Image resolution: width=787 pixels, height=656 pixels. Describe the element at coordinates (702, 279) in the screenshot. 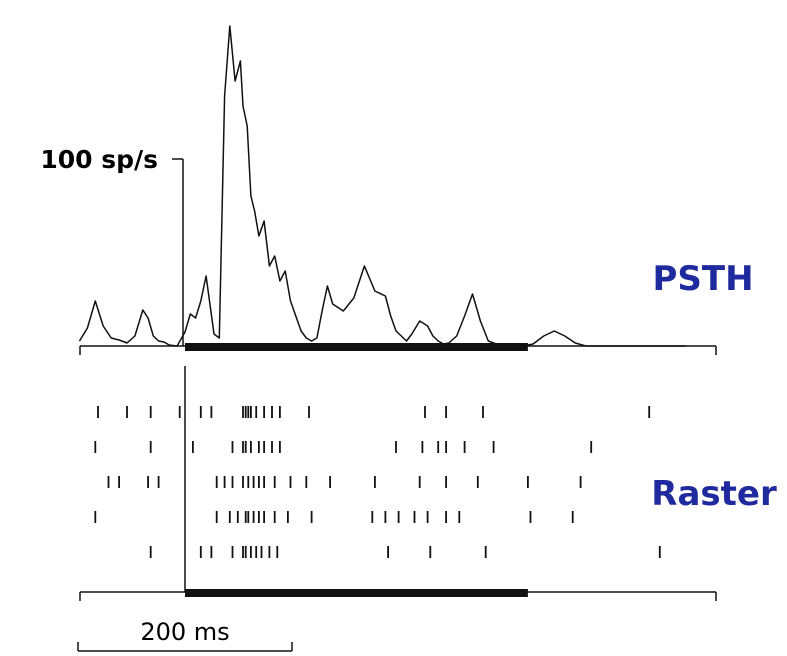

I see `psth-label: PSTH` at that location.